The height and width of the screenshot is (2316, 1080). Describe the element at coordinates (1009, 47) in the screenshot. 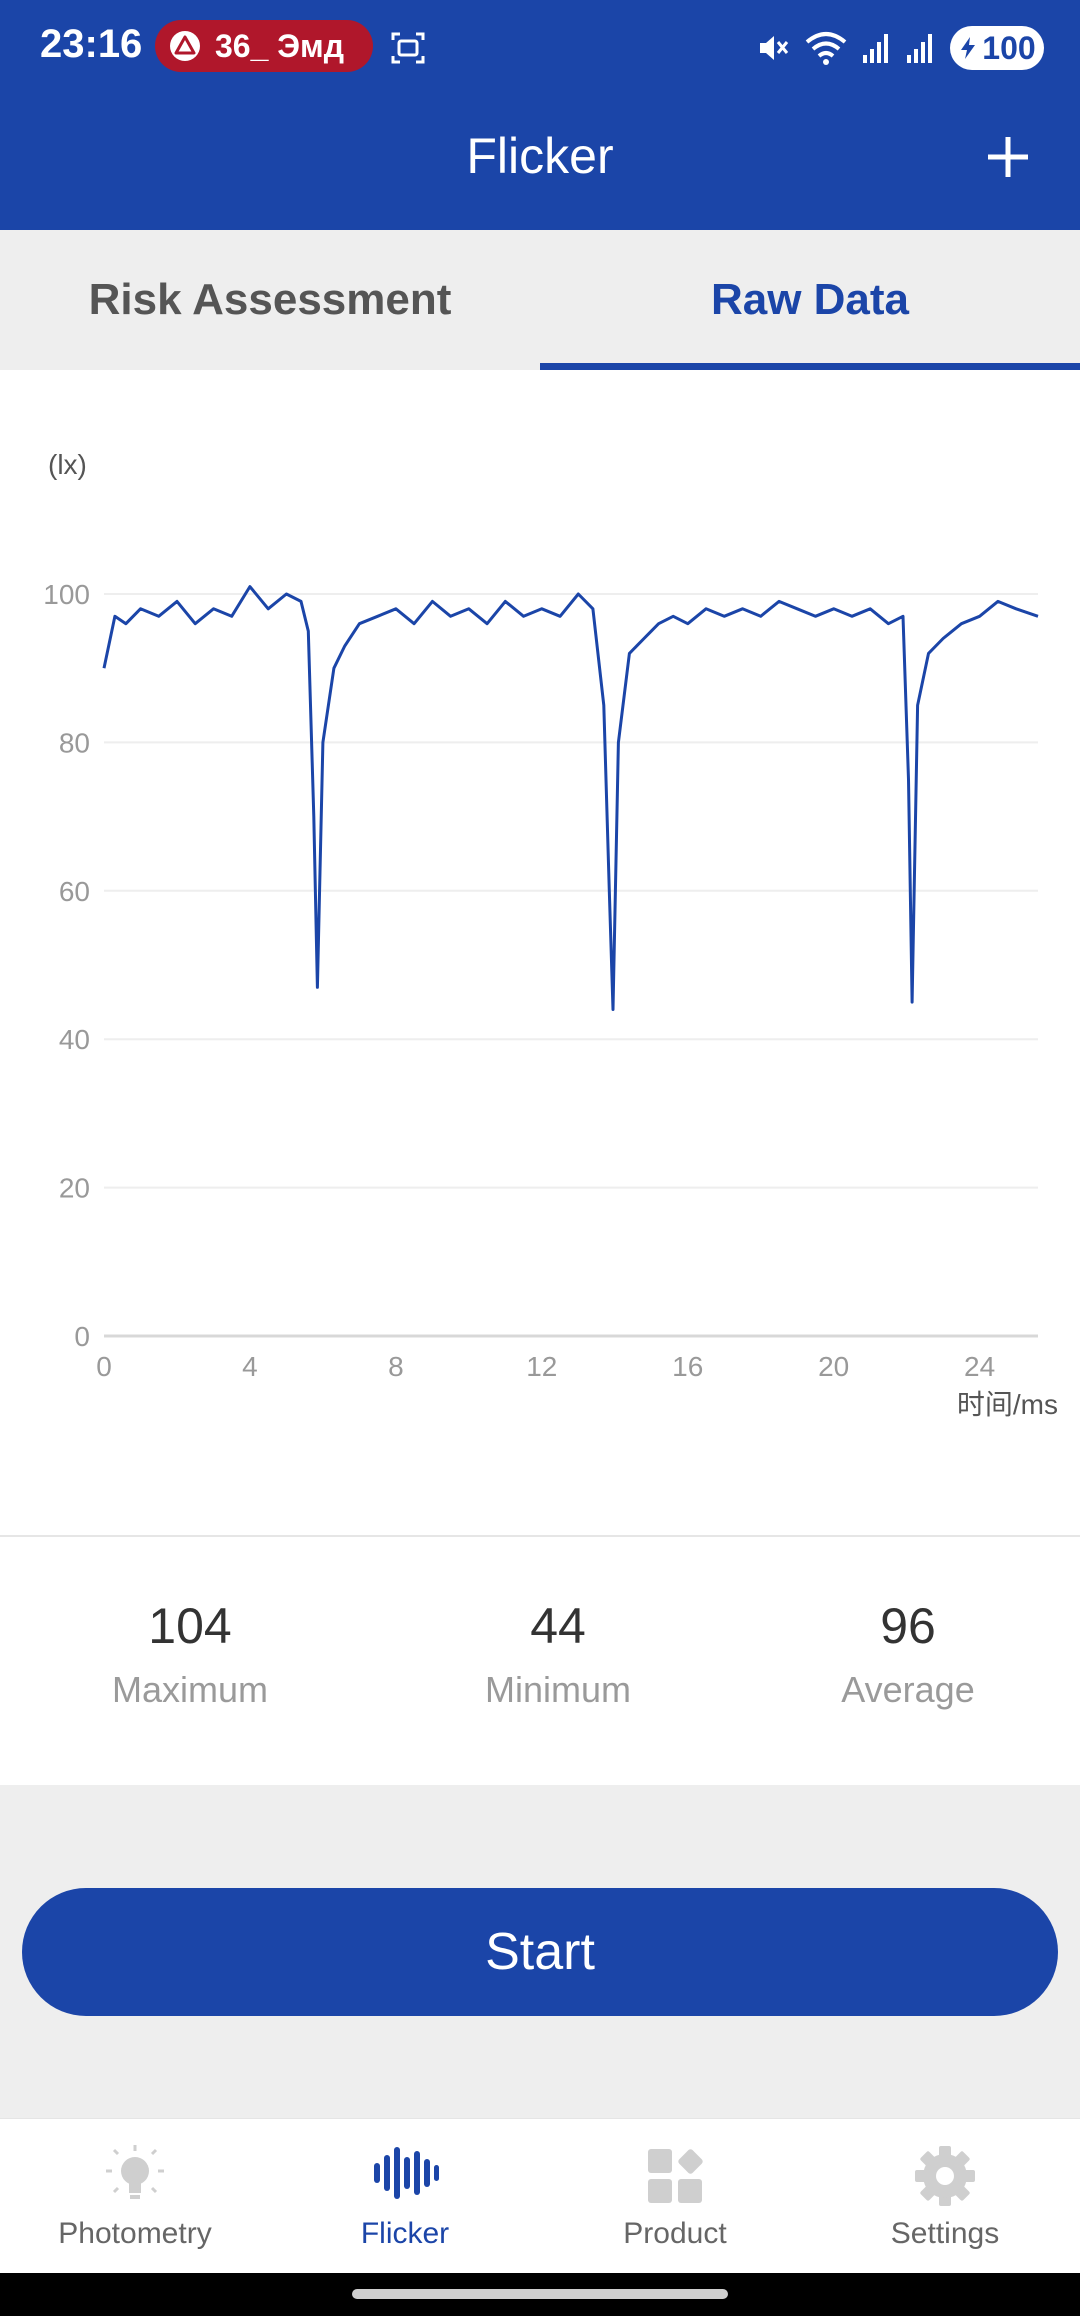

I see `battery-level: 100` at that location.